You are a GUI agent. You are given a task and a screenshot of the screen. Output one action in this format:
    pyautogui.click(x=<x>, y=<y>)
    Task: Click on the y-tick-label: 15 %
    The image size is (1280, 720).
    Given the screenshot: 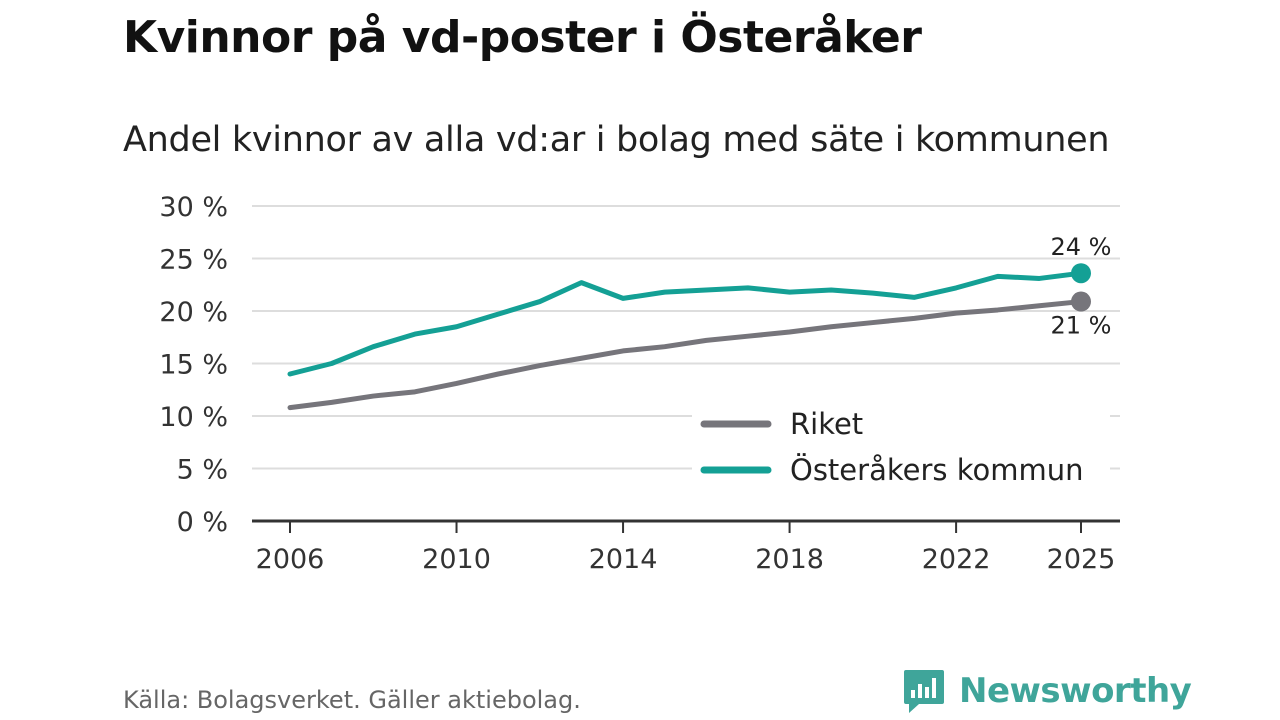 What is the action you would take?
    pyautogui.click(x=193, y=365)
    